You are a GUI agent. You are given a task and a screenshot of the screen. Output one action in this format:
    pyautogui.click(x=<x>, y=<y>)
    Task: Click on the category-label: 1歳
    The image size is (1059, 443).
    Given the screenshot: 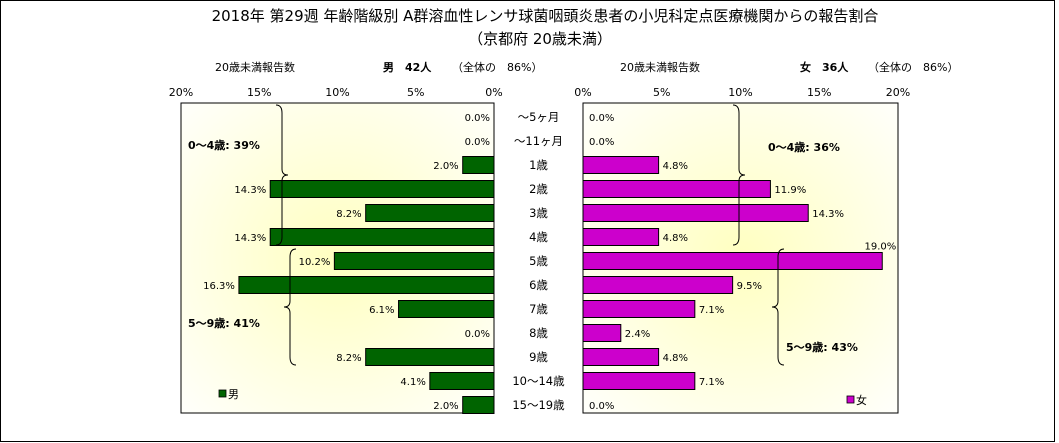 What is the action you would take?
    pyautogui.click(x=538, y=165)
    